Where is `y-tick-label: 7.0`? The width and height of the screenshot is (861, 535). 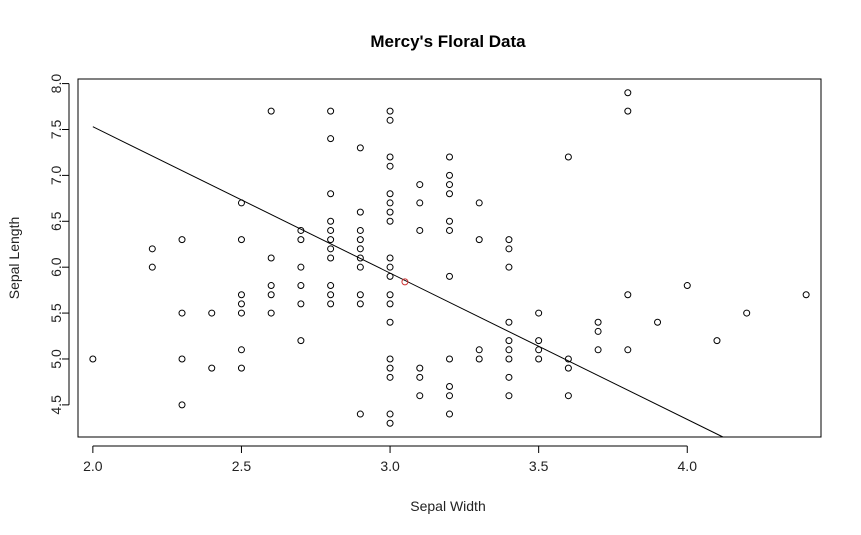
y-tick-label: 7.0 is located at coordinates (56, 175).